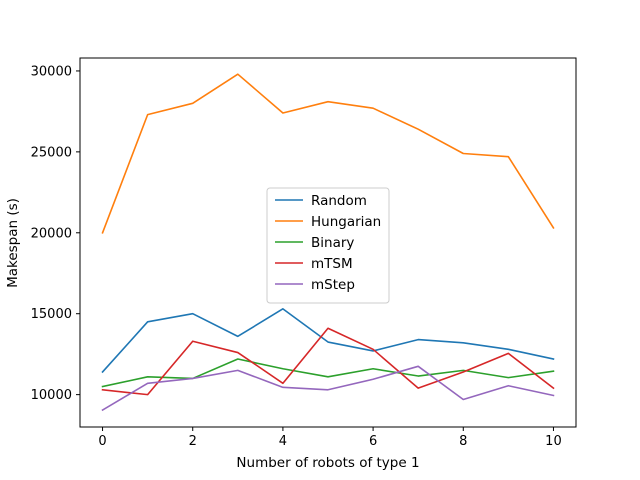  What do you see at coordinates (332, 243) in the screenshot?
I see `legend-label-binary: Binary` at bounding box center [332, 243].